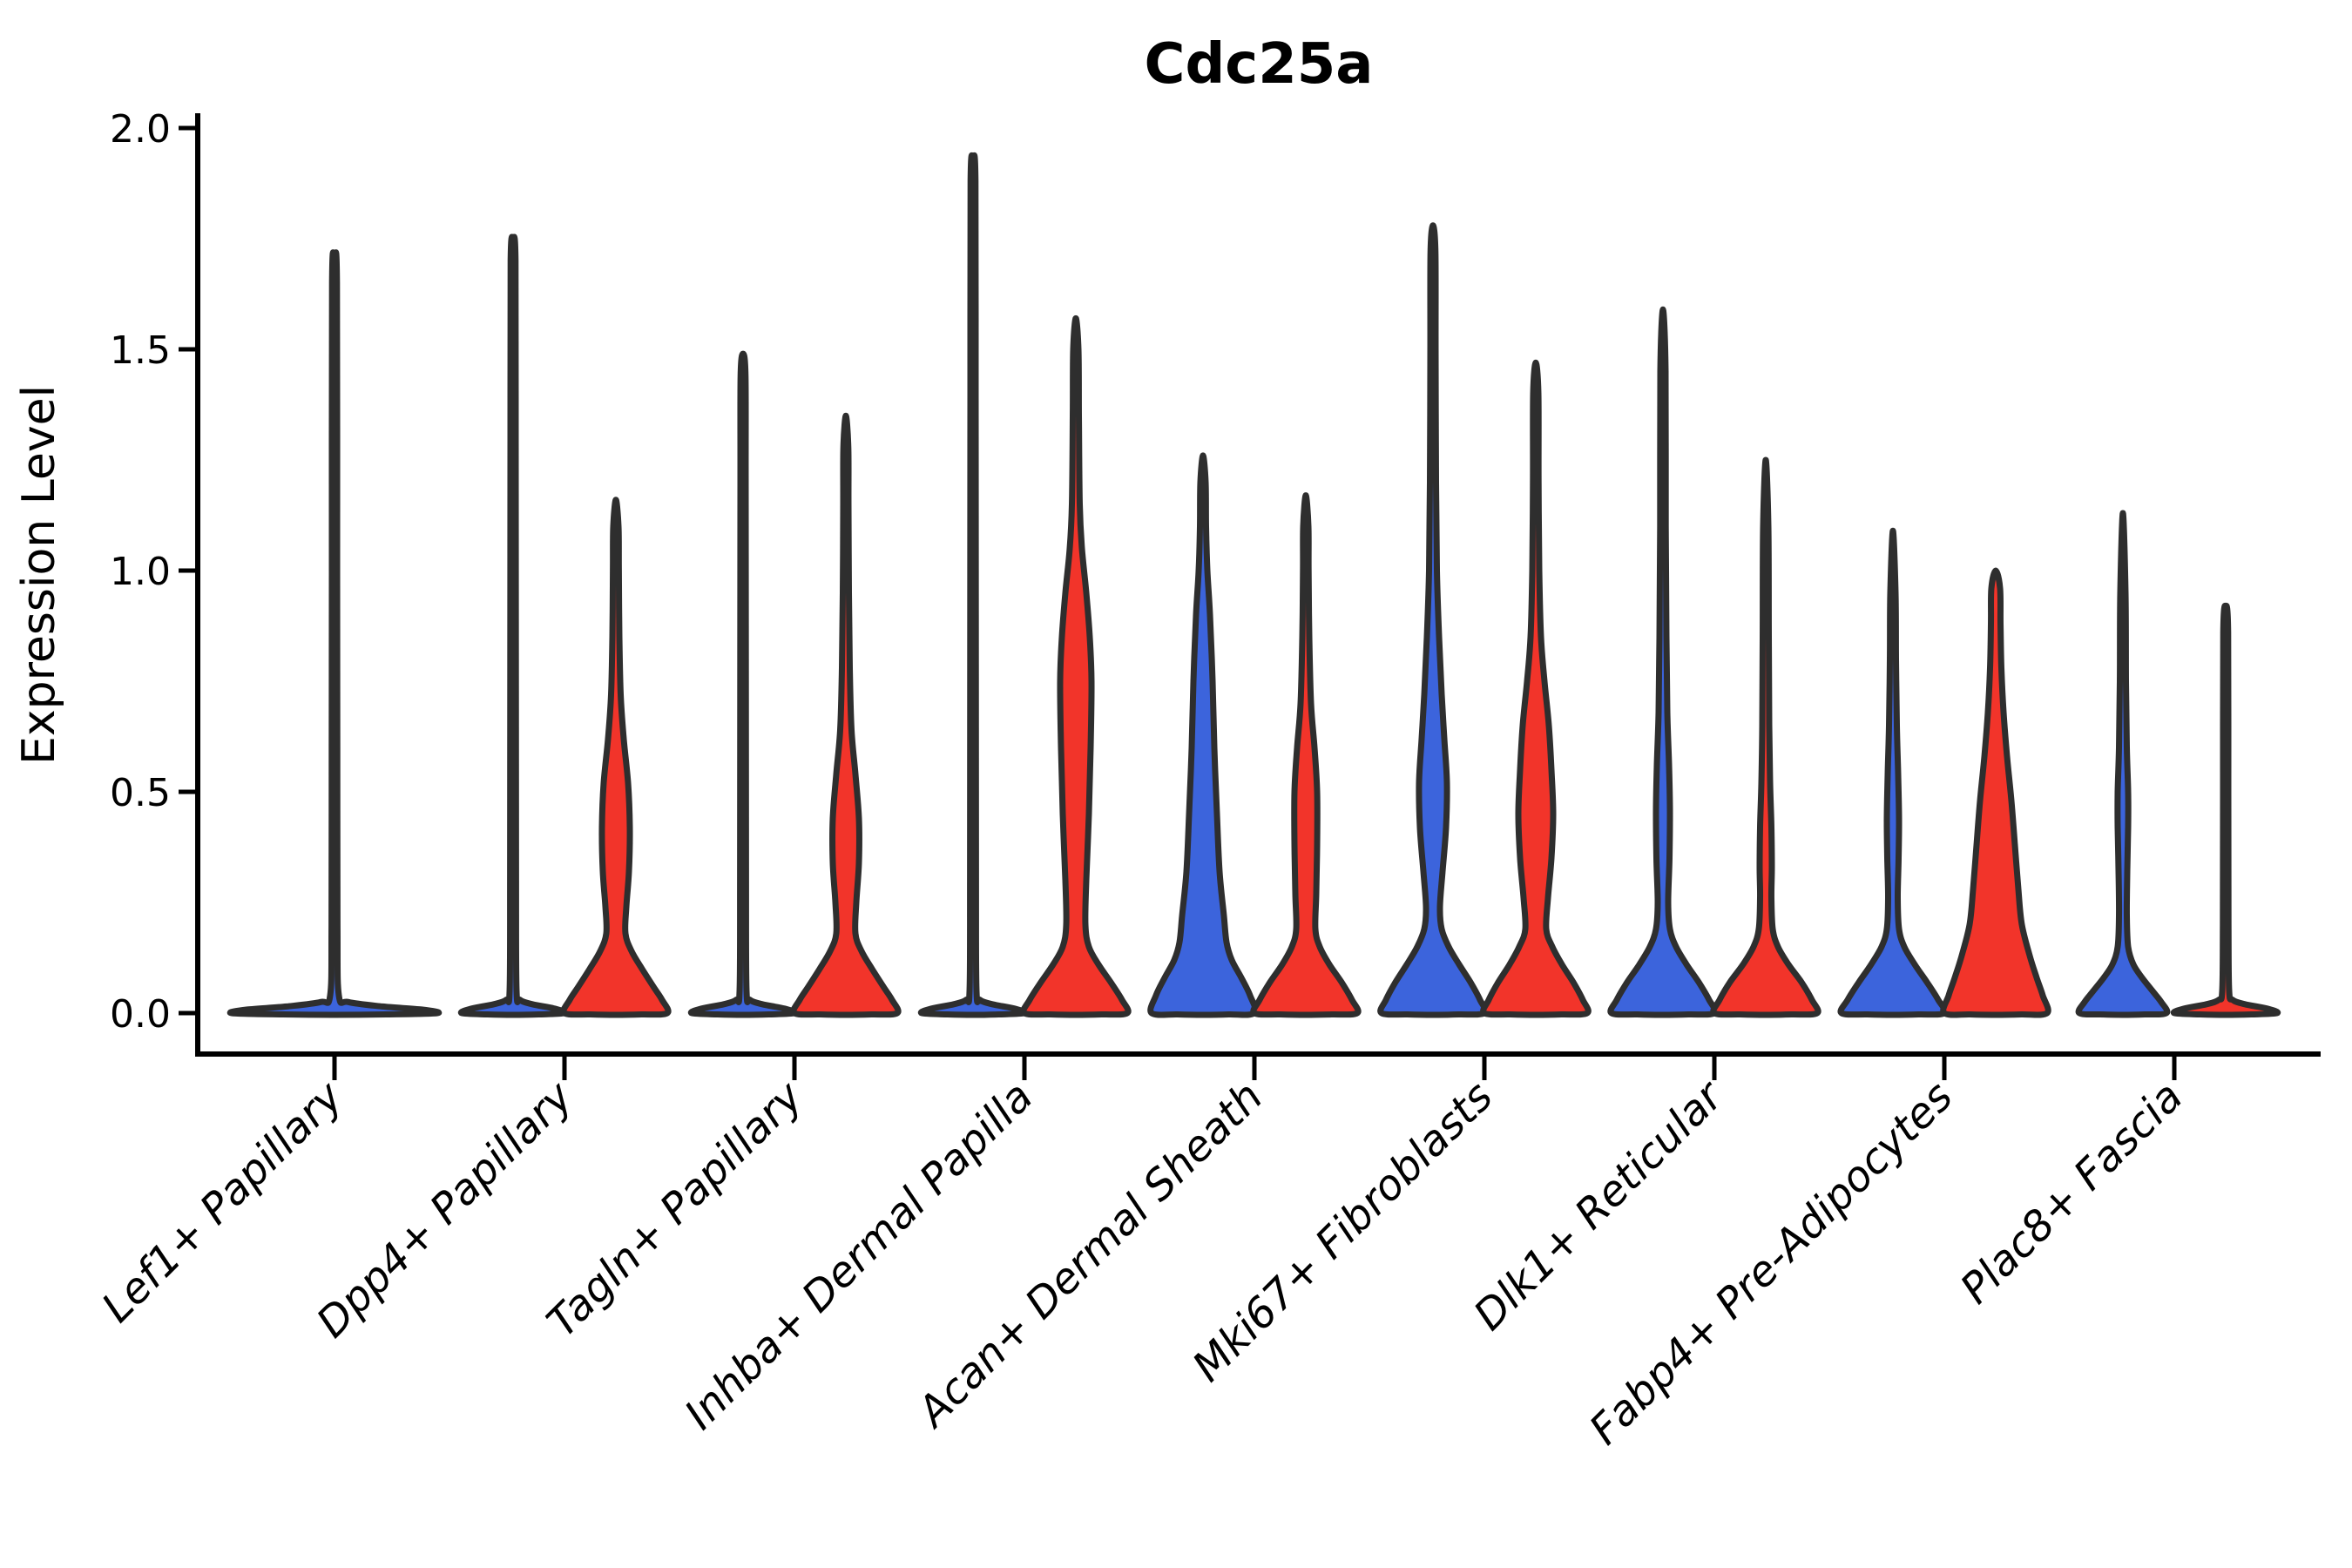 The height and width of the screenshot is (1568, 2352). Describe the element at coordinates (616, 757) in the screenshot. I see `violin-2-red` at that location.